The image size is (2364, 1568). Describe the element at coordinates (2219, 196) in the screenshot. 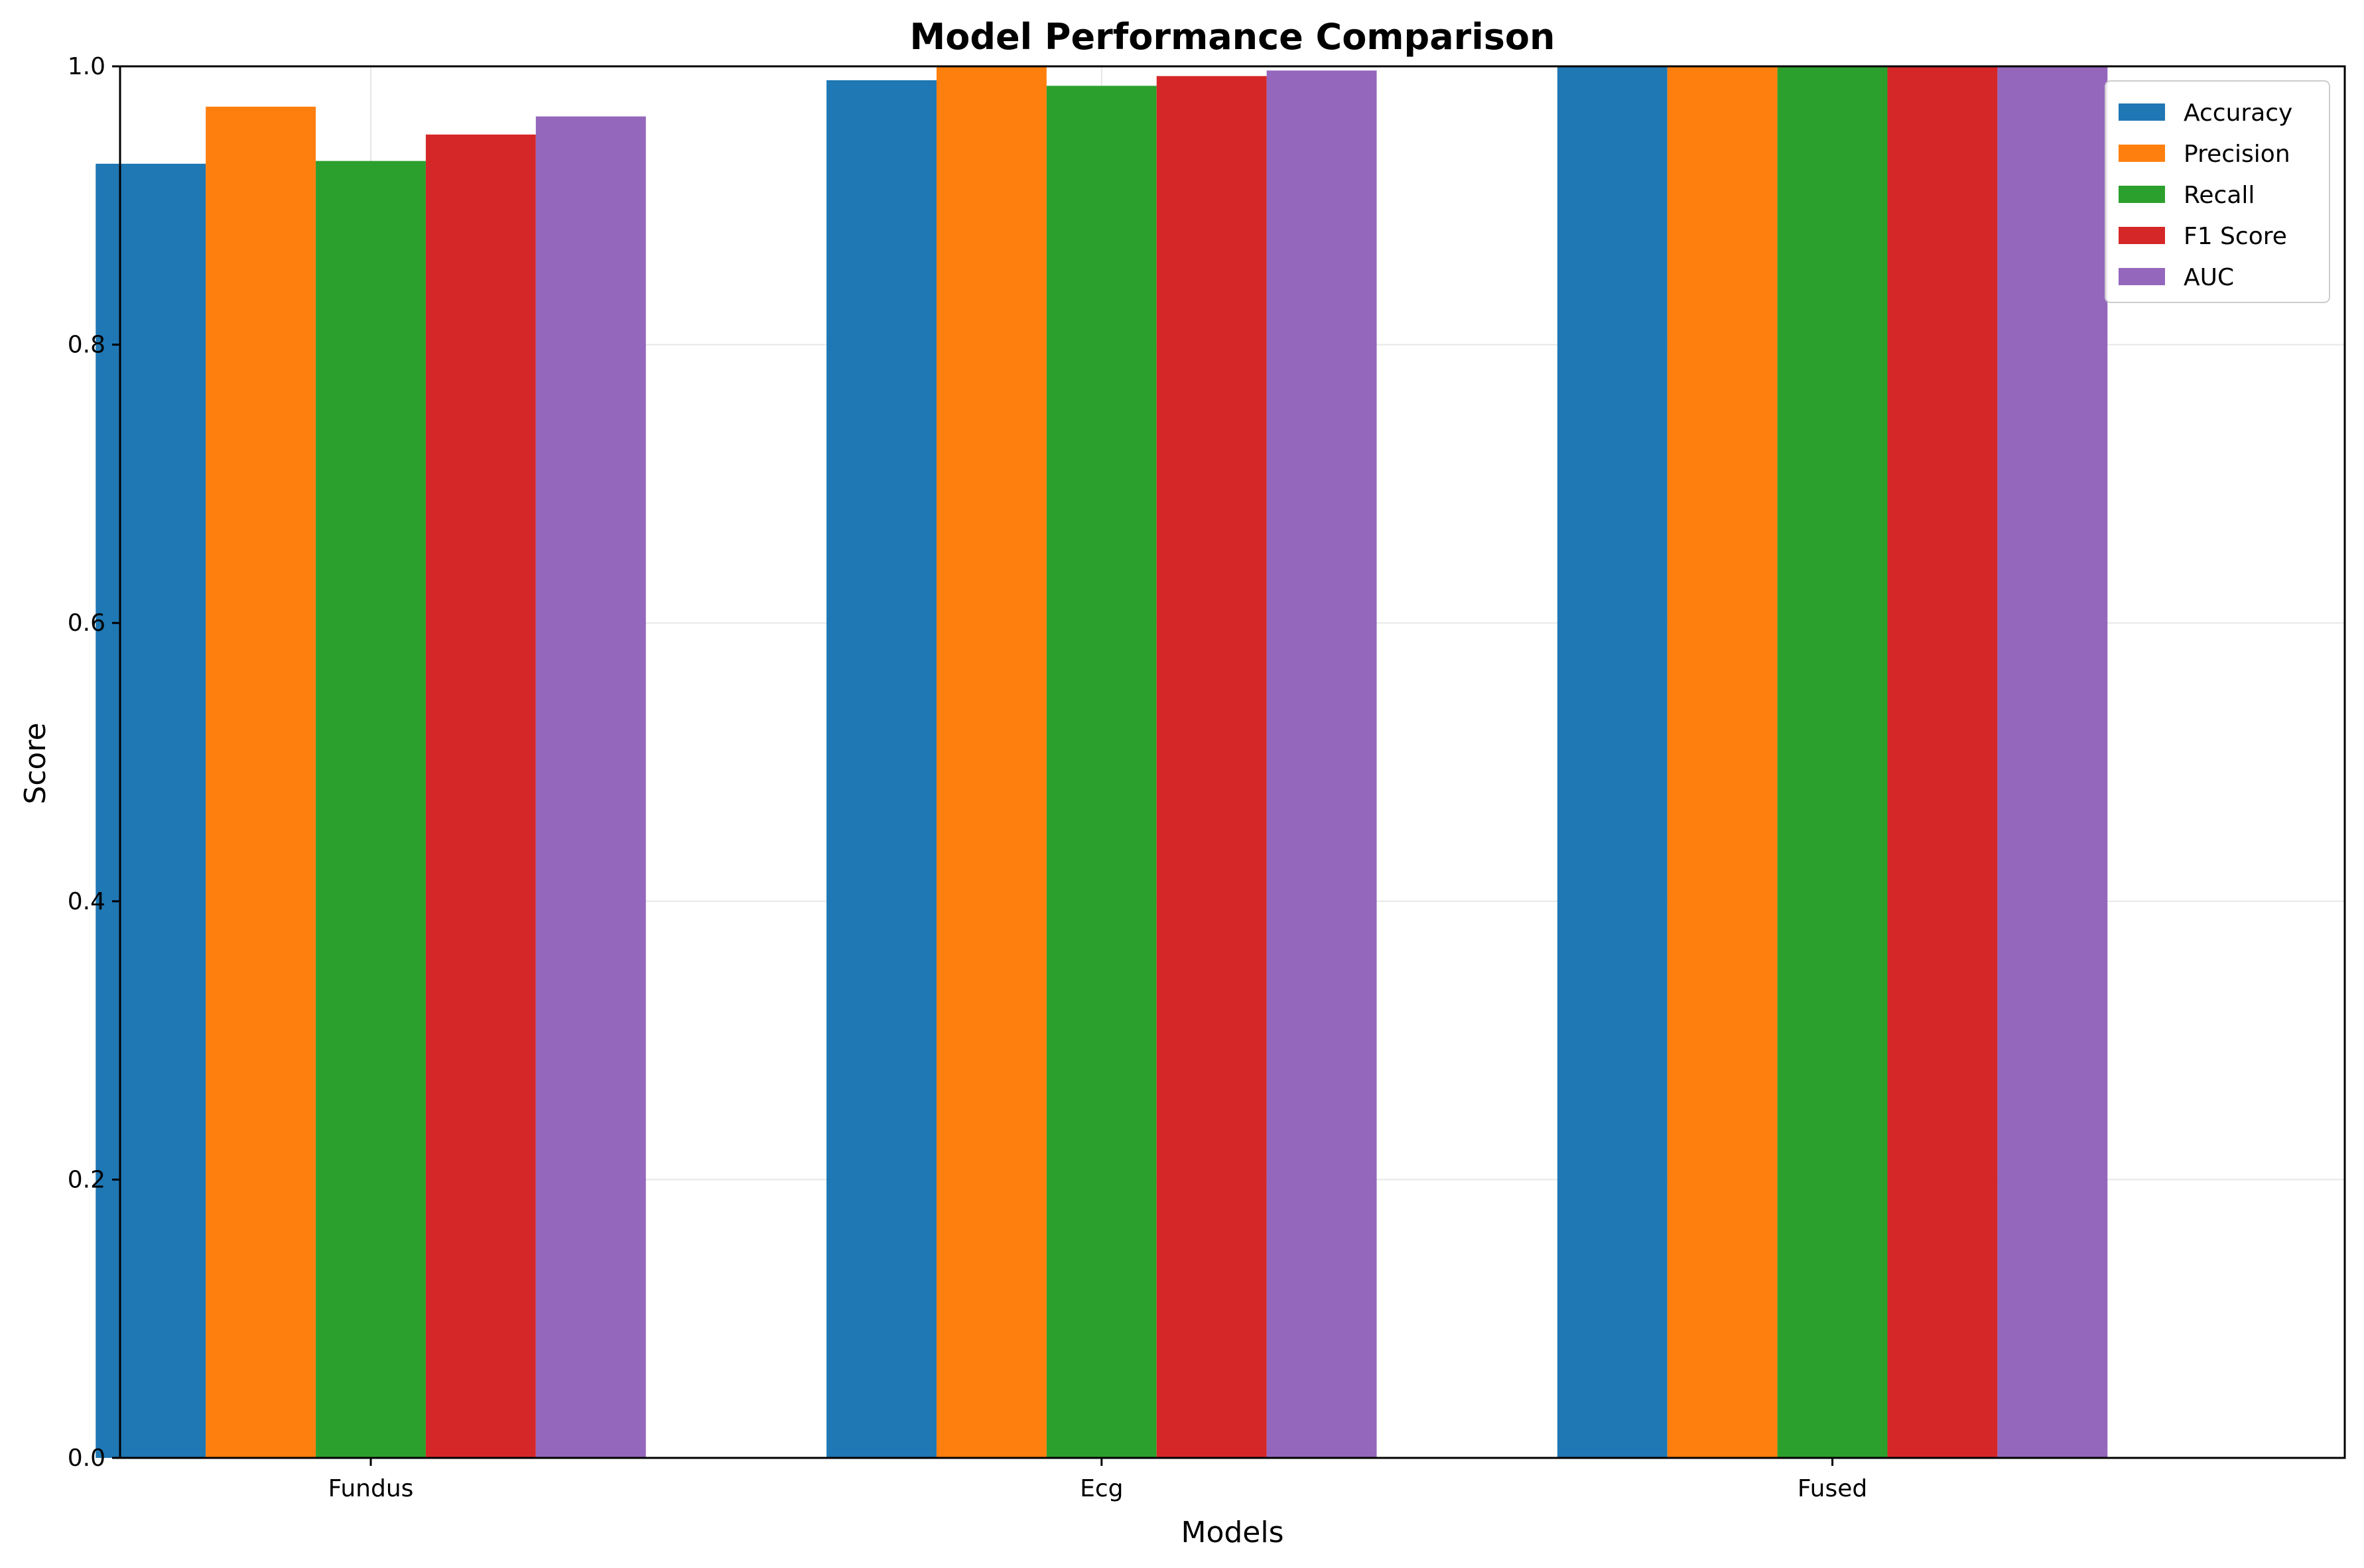

I see `legend-entry: Recall` at that location.